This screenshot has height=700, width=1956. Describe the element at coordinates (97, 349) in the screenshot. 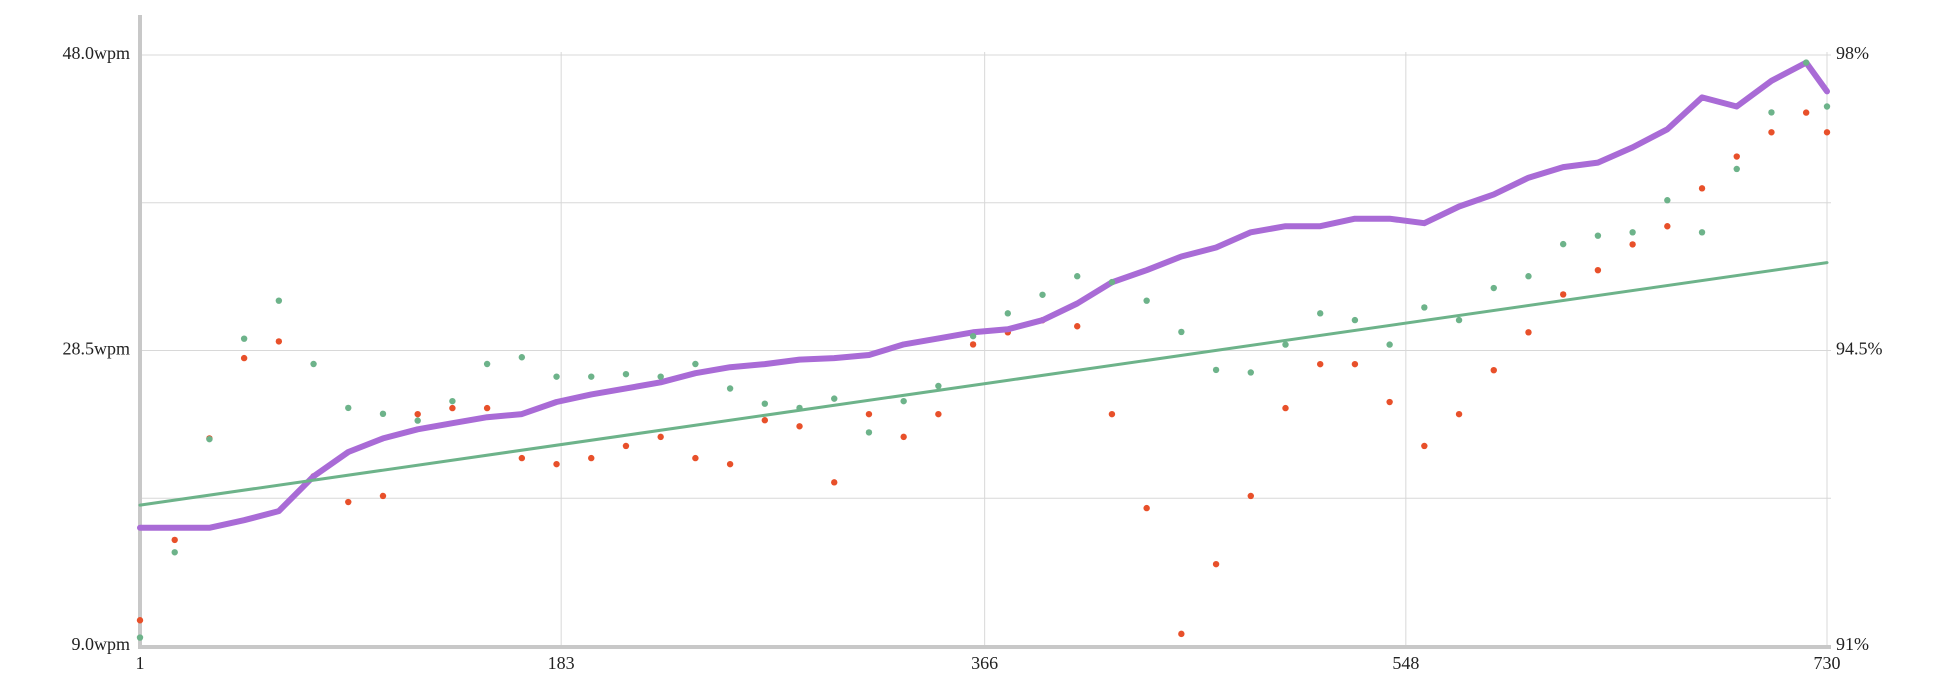

I see `y-tick-label: 28.5wpm` at that location.